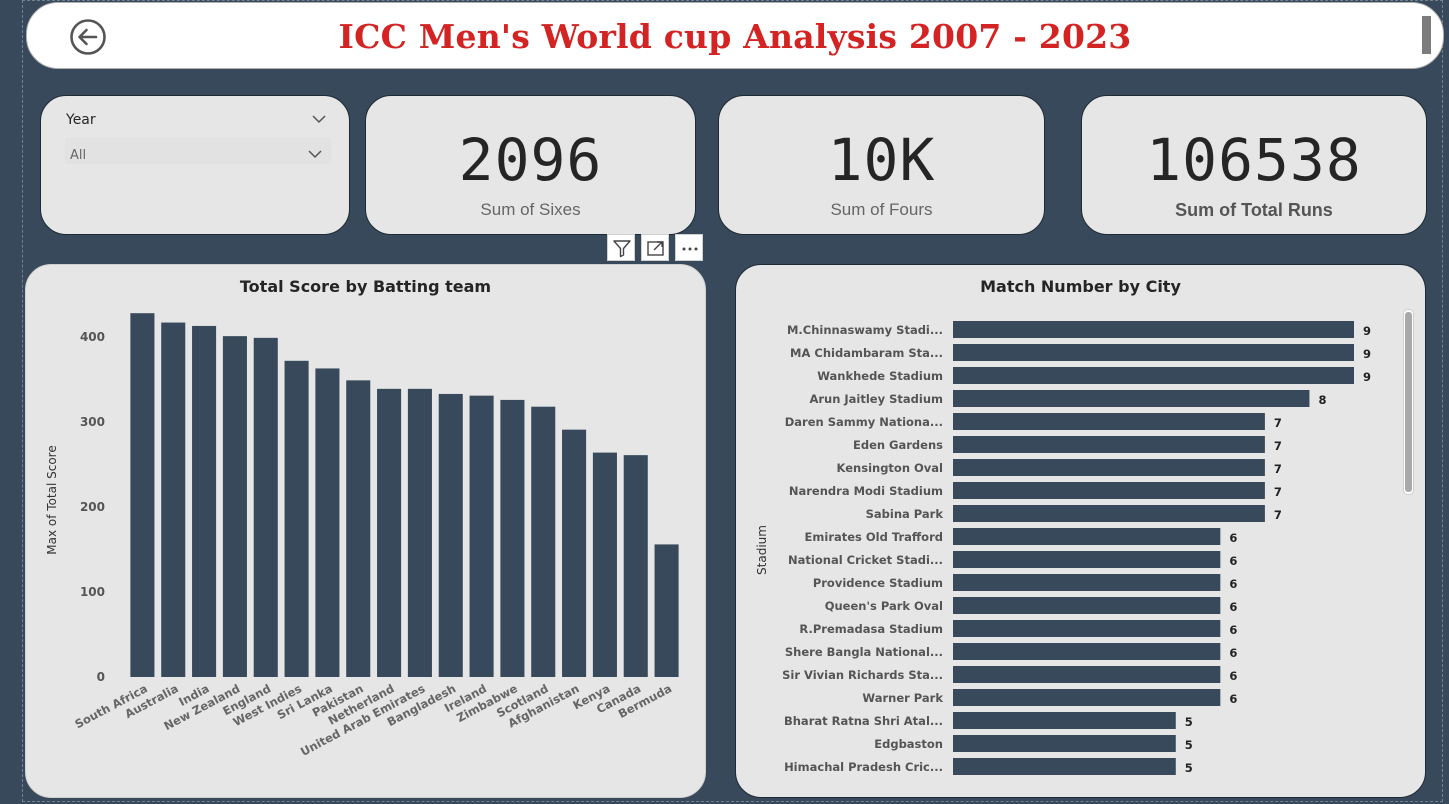 The height and width of the screenshot is (804, 1449). I want to click on y-axis-label: Stadium, so click(762, 550).